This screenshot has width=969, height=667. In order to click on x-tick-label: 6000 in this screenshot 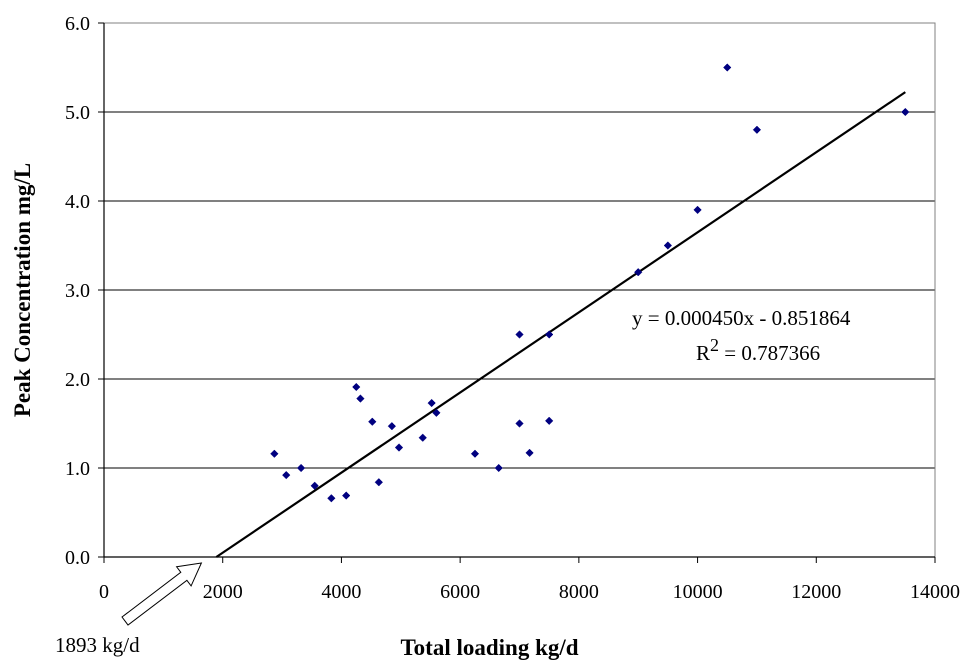, I will do `click(460, 592)`.